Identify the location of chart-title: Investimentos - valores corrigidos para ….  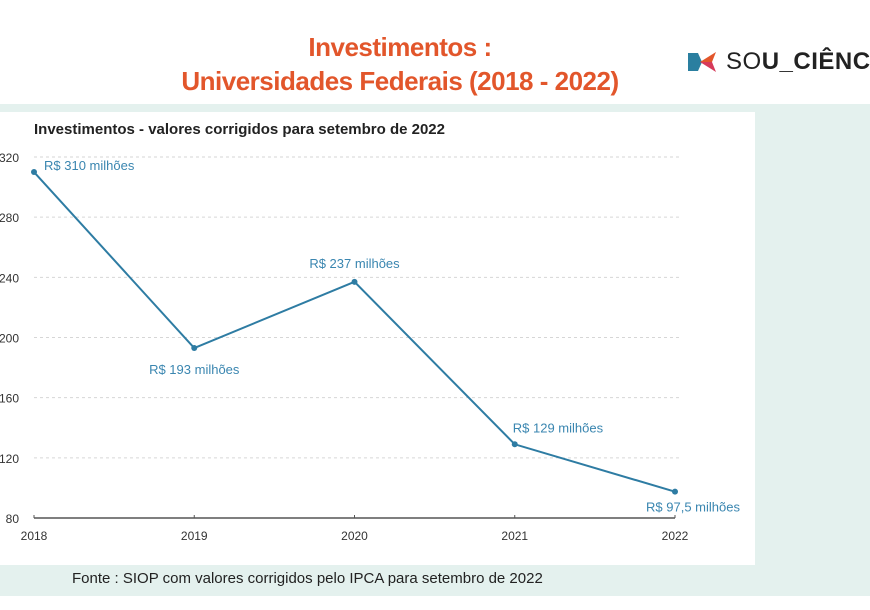
(239, 129).